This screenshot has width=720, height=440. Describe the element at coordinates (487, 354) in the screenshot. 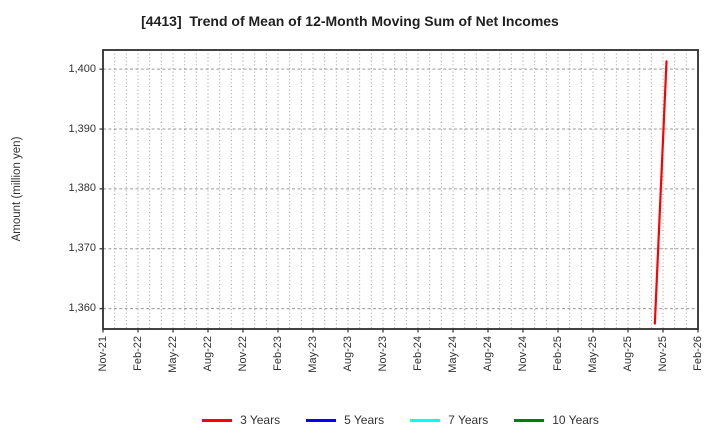

I see `x-tick-label: Aug-24` at that location.